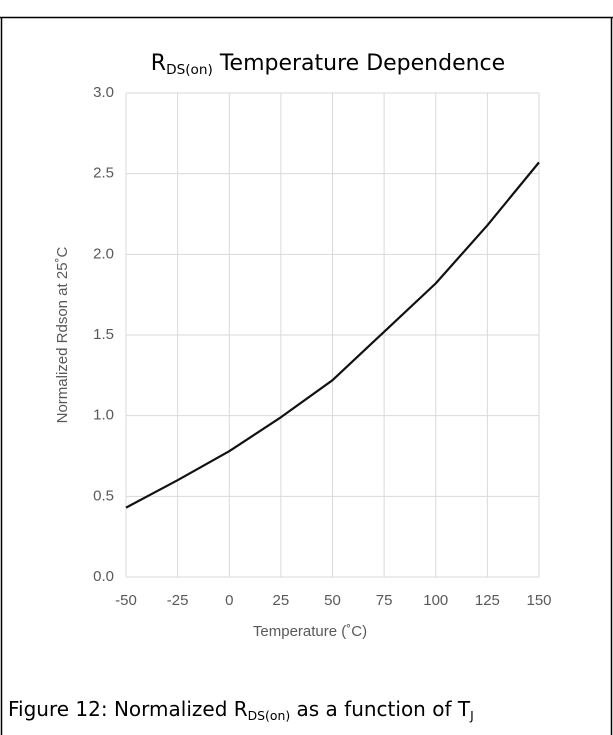 The image size is (613, 735). What do you see at coordinates (103, 92) in the screenshot?
I see `y-tick-label: 3.0` at bounding box center [103, 92].